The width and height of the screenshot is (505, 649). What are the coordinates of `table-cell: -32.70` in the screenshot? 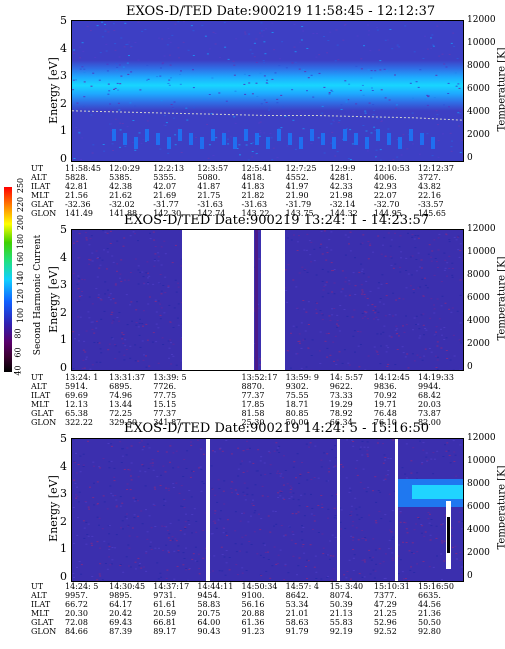 It's located at (386, 204).